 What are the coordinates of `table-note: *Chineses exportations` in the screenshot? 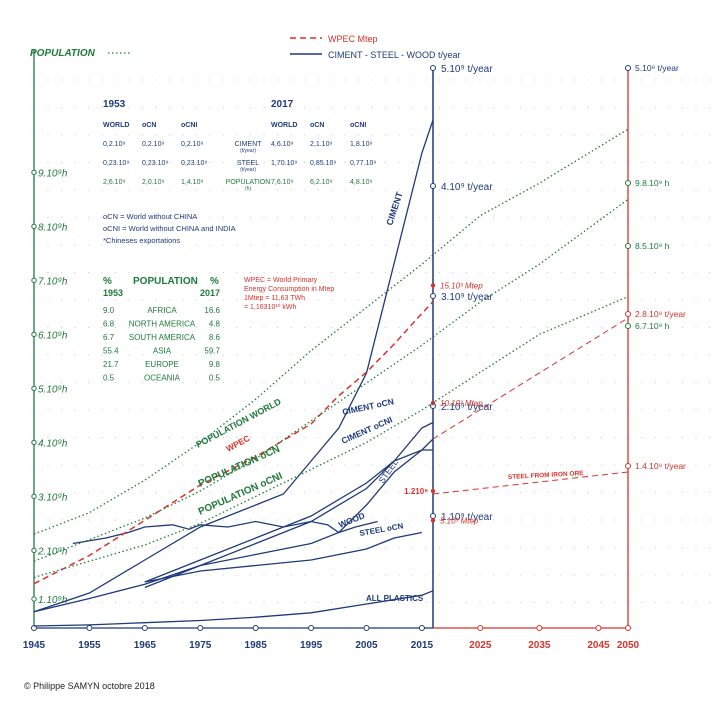 It's located at (141, 240).